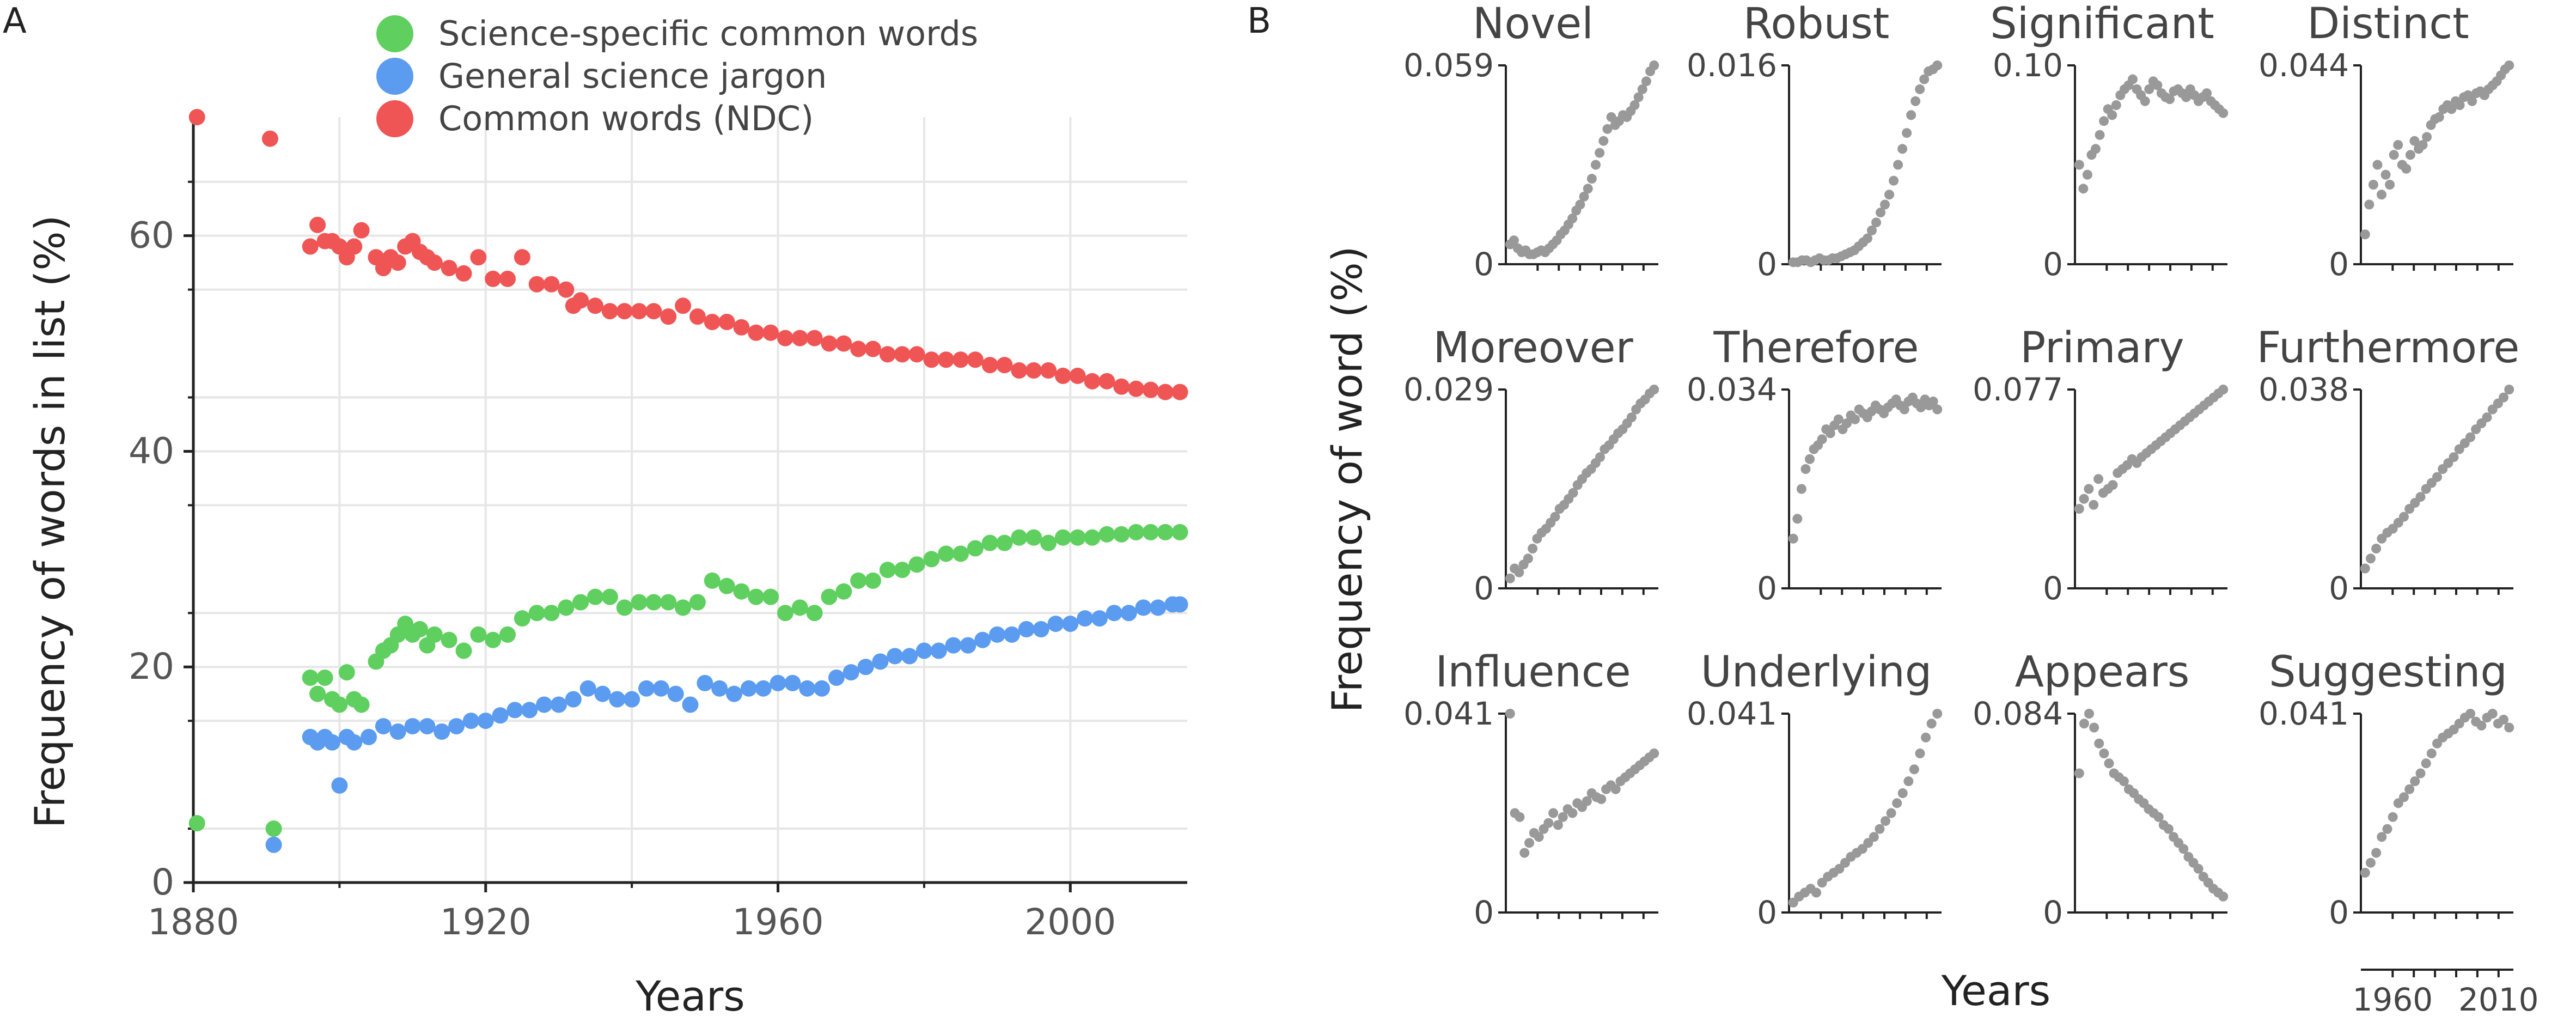 Image resolution: width=2576 pixels, height=1016 pixels. I want to click on subplot-title: Significant, so click(2102, 24).